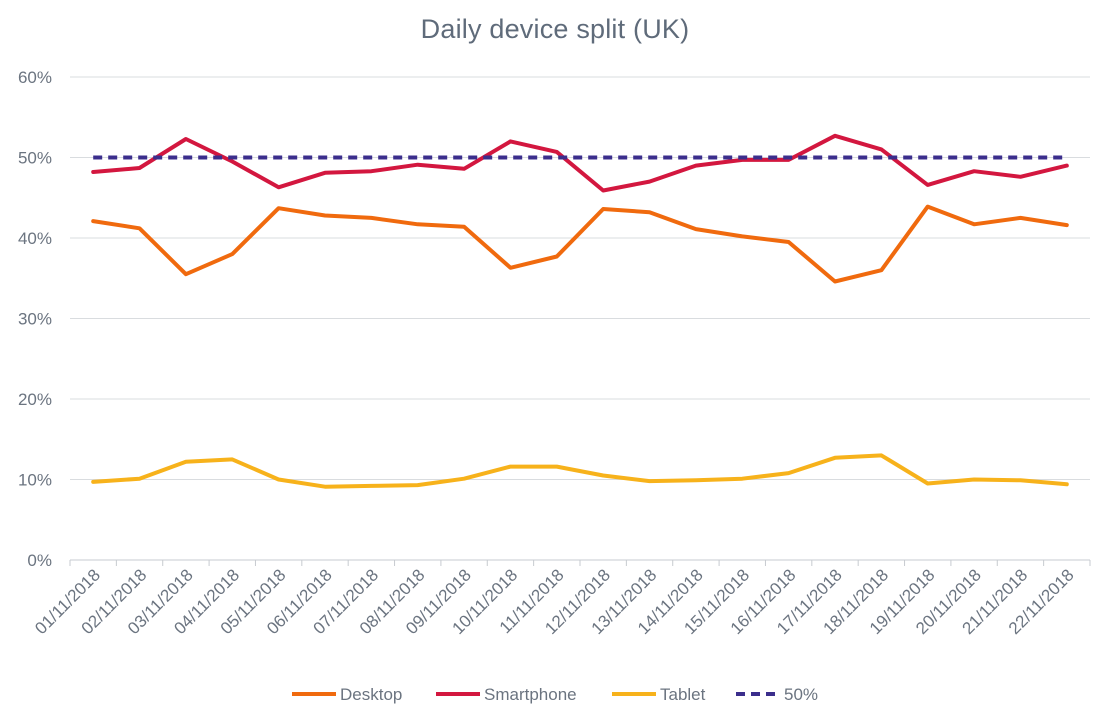 The image size is (1110, 720). I want to click on series-line-desktop, so click(580, 244).